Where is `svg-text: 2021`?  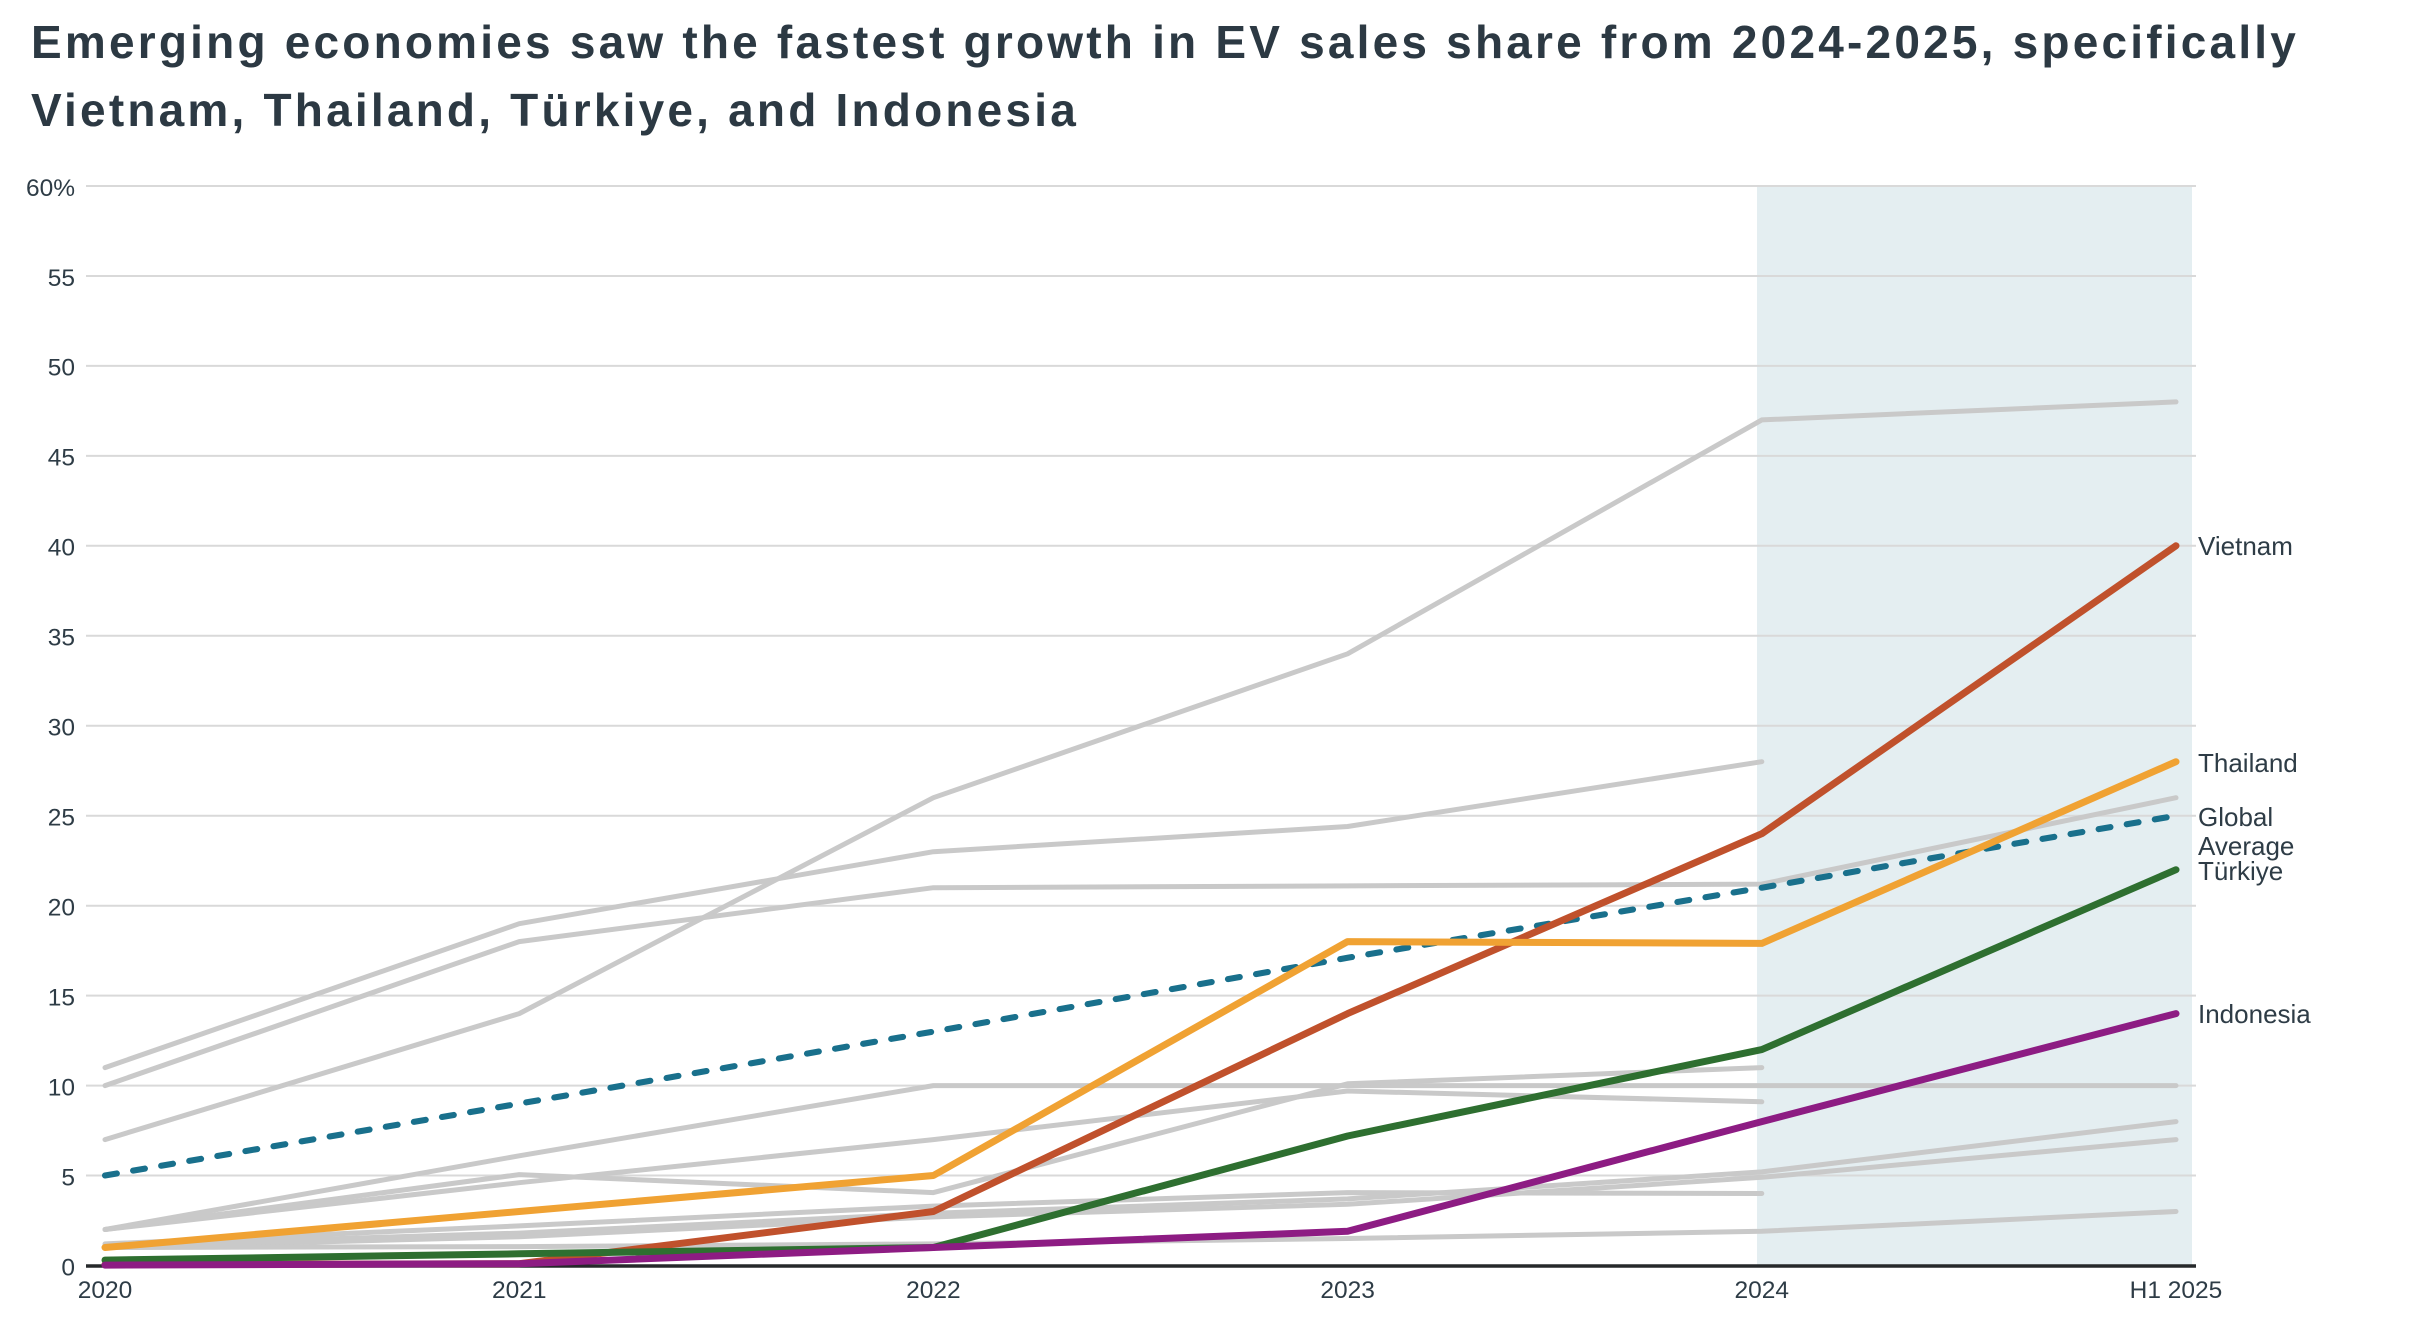
svg-text: 2021 is located at coordinates (519, 1290).